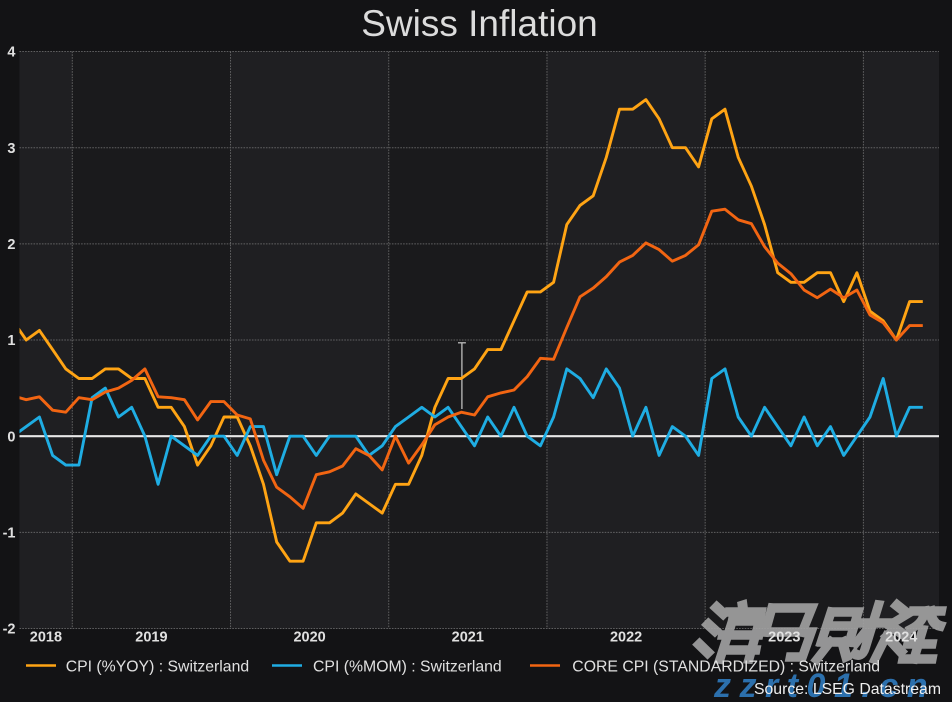 The width and height of the screenshot is (952, 702). What do you see at coordinates (726, 667) in the screenshot?
I see `svg-text:CORE CPI (STANDARDIZED) : Swit: CORE CPI (STANDARDIZED) : Switzerland` at bounding box center [726, 667].